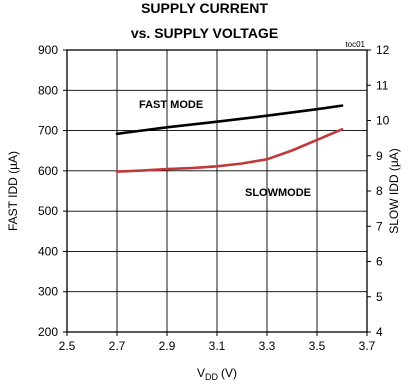  What do you see at coordinates (48, 292) in the screenshot?
I see `y-tick-label-left: 300` at bounding box center [48, 292].